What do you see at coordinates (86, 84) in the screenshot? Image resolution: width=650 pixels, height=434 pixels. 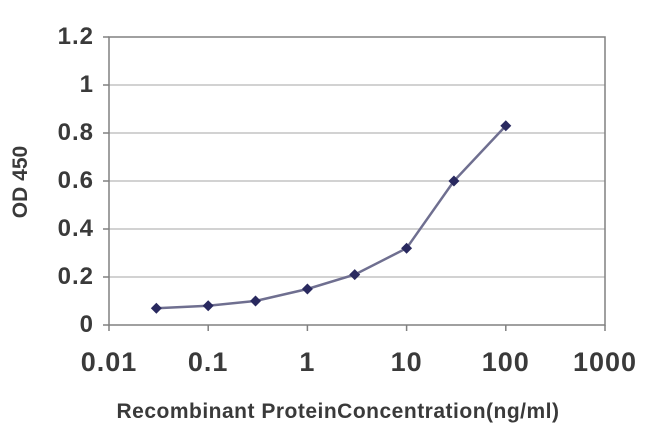 I see `y-tick-label: 1` at bounding box center [86, 84].